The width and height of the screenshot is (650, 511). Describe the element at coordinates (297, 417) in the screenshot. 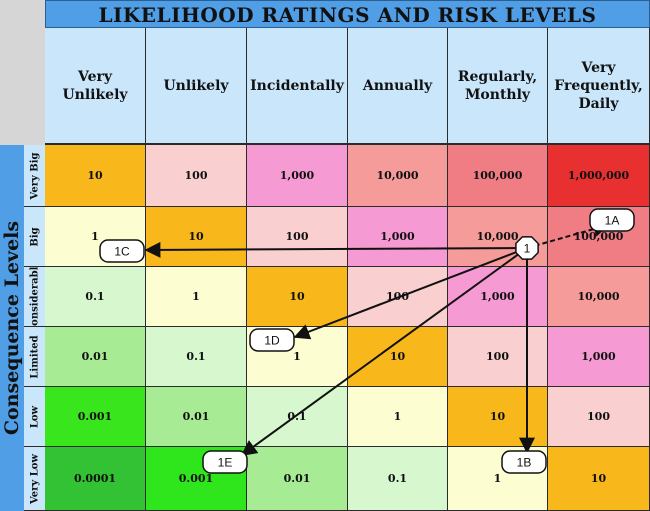

I see `risk-cell-r4-c2: 0.1` at that location.